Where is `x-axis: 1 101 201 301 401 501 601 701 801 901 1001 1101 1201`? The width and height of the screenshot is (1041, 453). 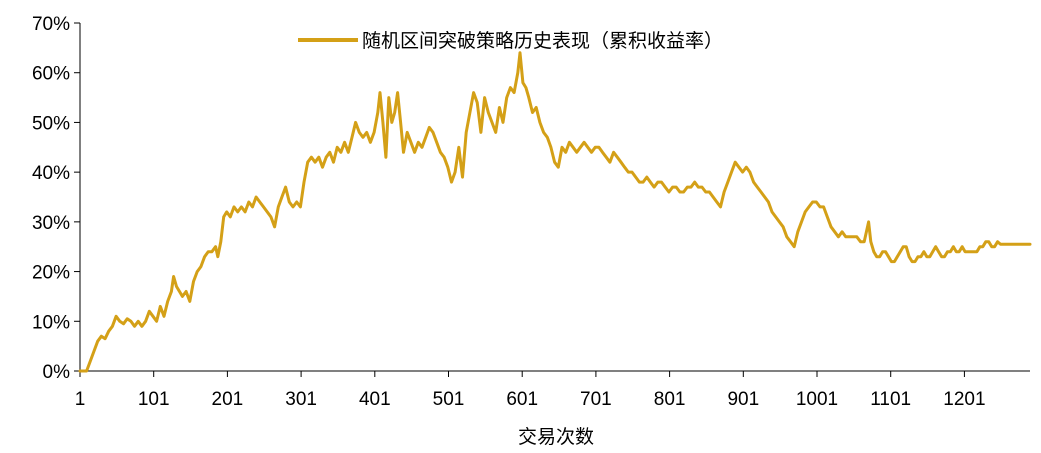 x-axis: 1 101 201 301 401 501 601 701 801 901 1001 1101 1201 is located at coordinates (552, 390).